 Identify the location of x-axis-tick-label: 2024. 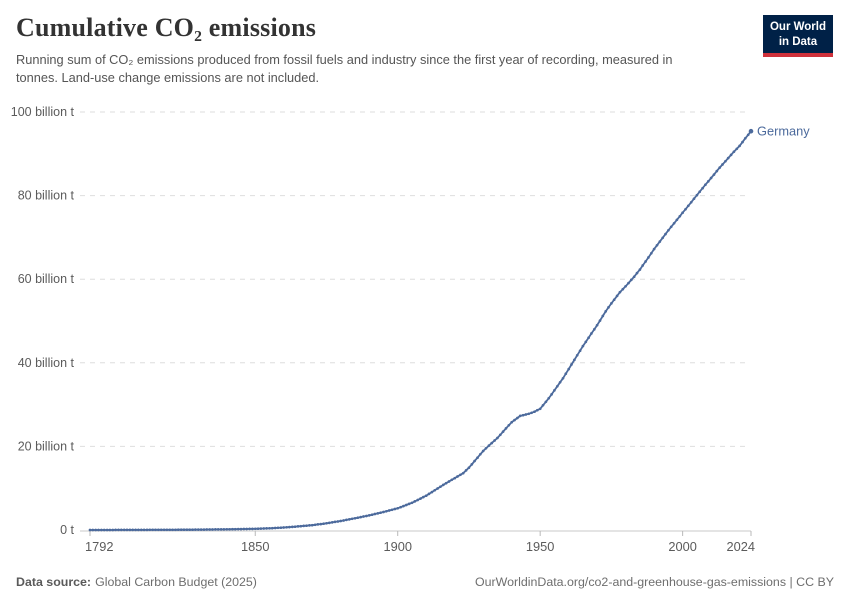
(741, 546).